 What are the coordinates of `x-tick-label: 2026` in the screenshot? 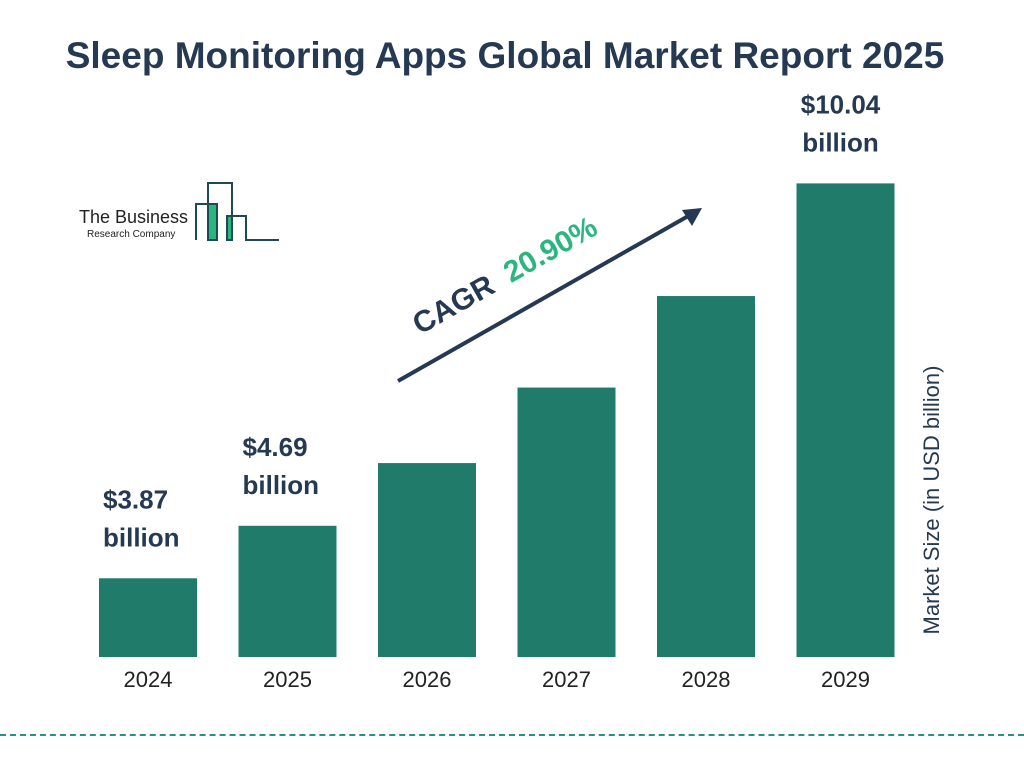 It's located at (427, 679).